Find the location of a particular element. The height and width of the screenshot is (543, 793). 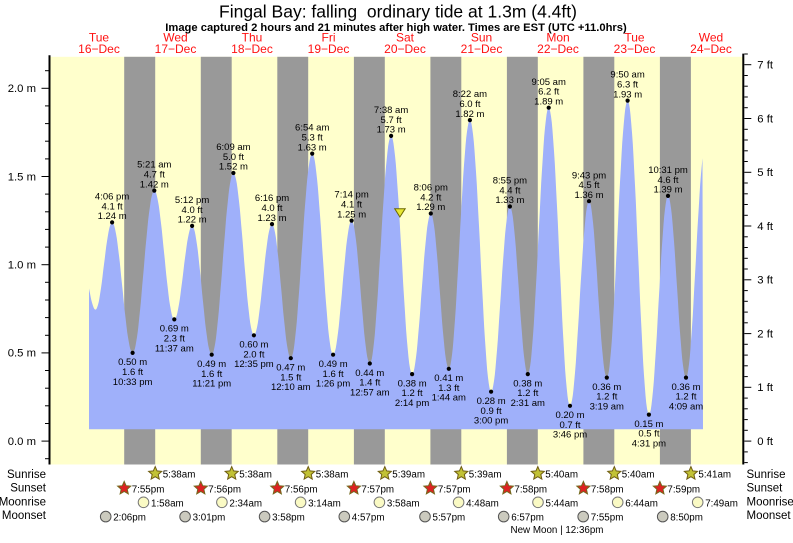

svg-text: 4:31 pm is located at coordinates (649, 444).